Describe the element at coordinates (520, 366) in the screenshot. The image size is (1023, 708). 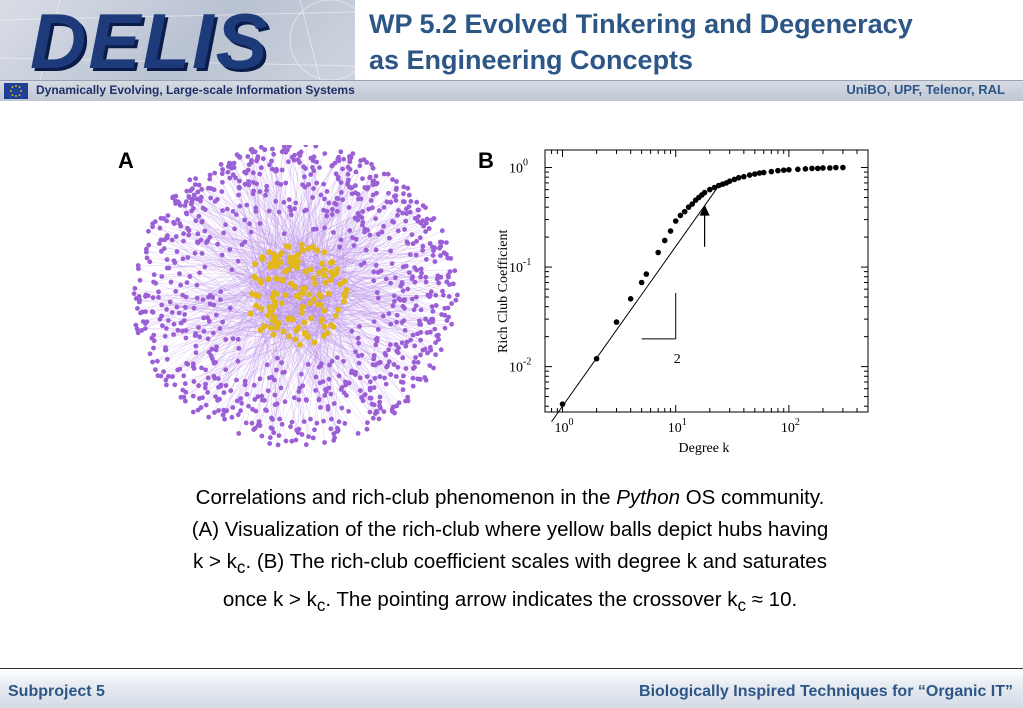
I see `y-tick-label: 10⁻²` at that location.